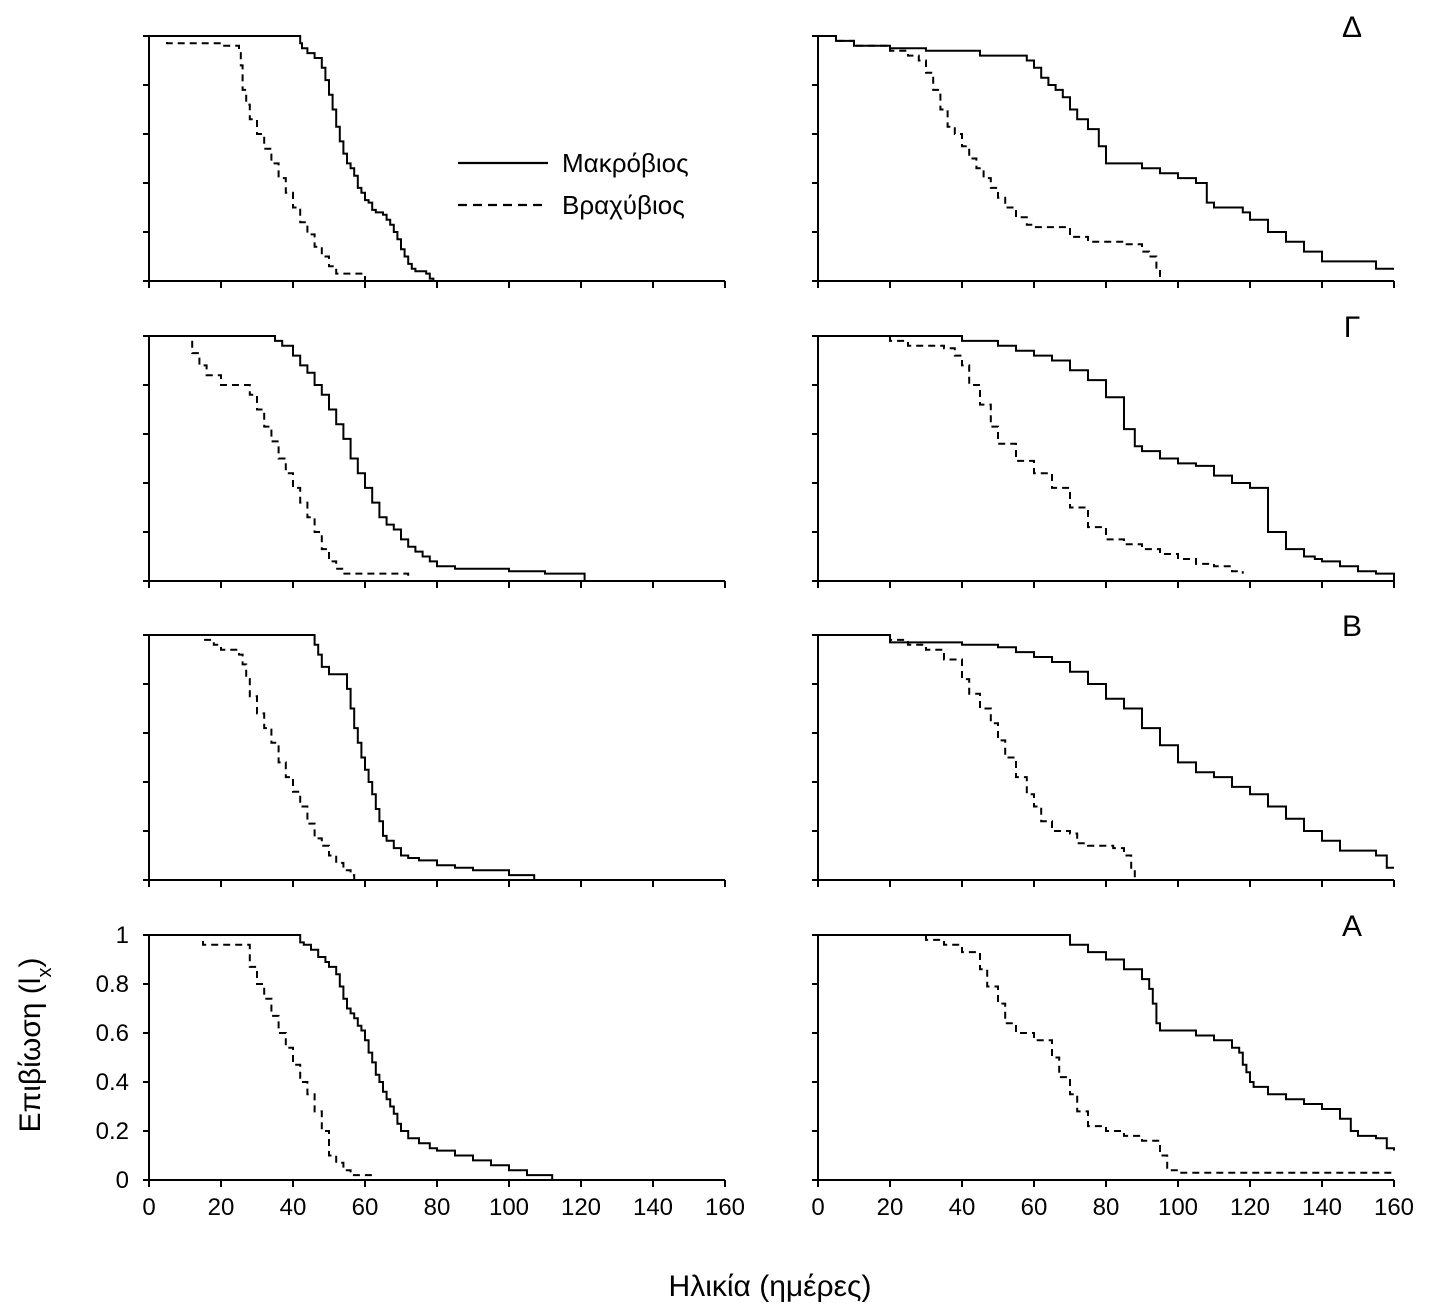 The width and height of the screenshot is (1434, 1312). Describe the element at coordinates (30, 963) in the screenshot. I see `y-axis-title-close: )` at that location.